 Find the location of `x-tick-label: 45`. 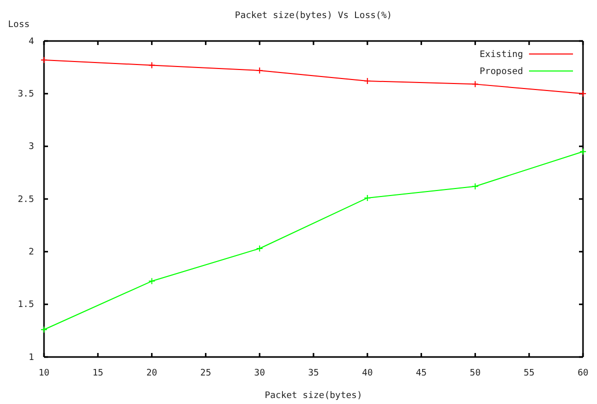

x-tick-label: 45 is located at coordinates (421, 373).